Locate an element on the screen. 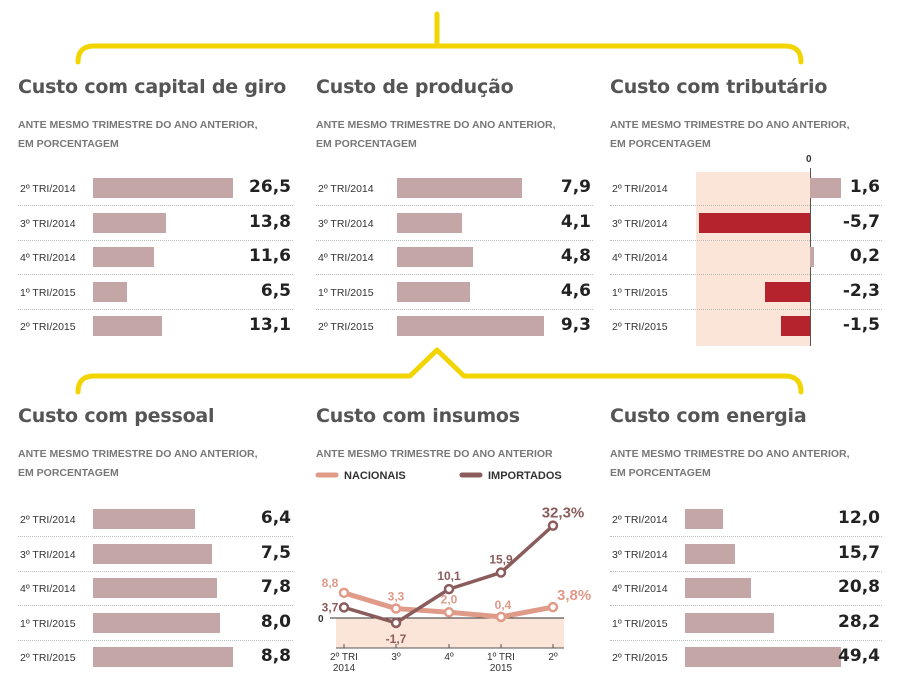 This screenshot has height=682, width=900. bar-row: 3º TRI/2014 -5,7 is located at coordinates (746, 224).